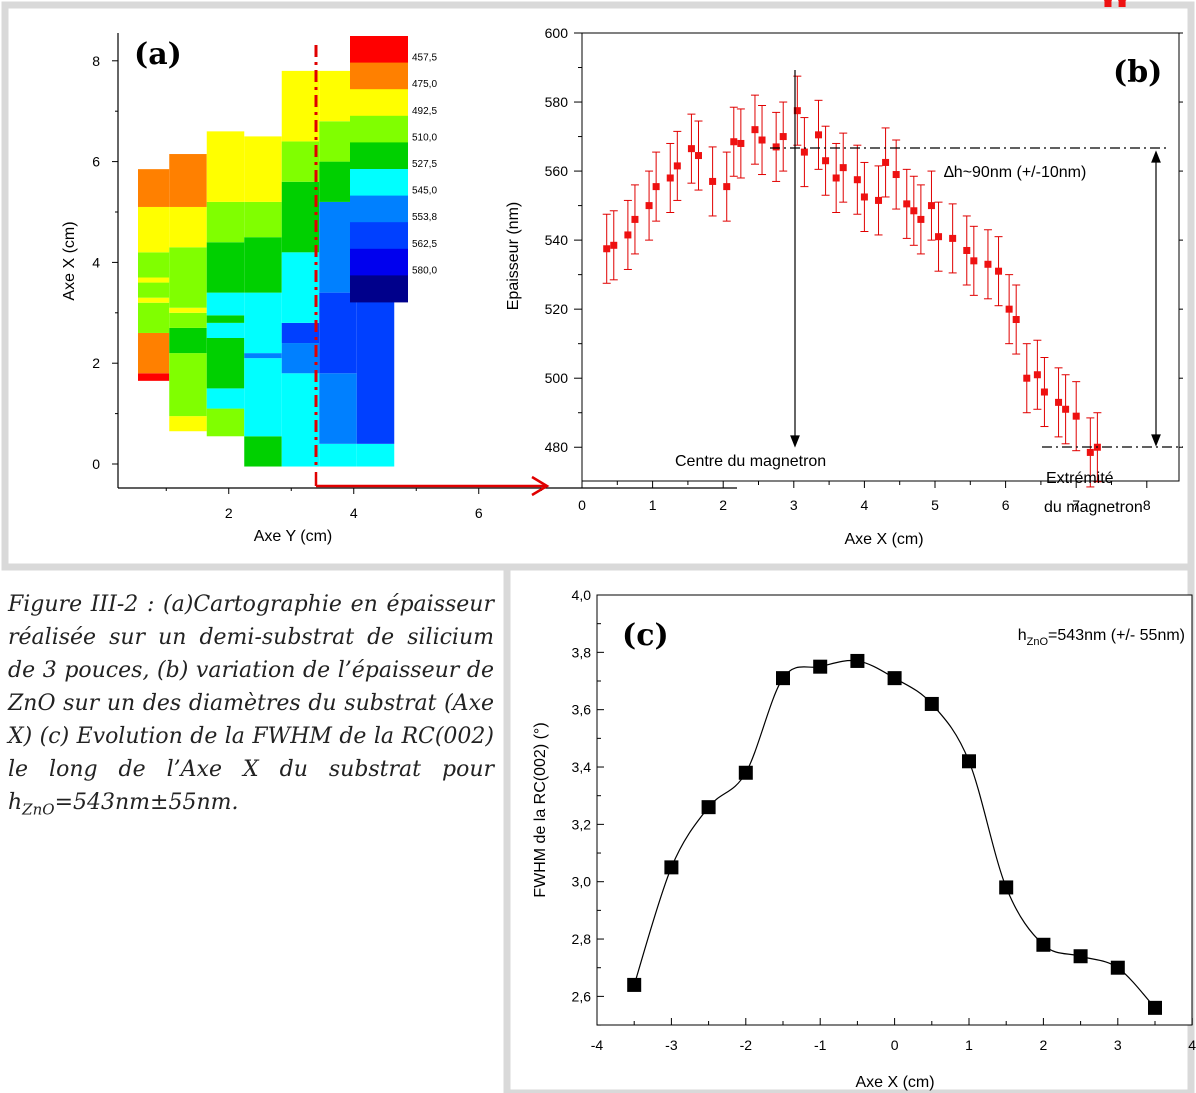  I want to click on scatter-b-ylabel: Epaisseur (nm), so click(513, 256).